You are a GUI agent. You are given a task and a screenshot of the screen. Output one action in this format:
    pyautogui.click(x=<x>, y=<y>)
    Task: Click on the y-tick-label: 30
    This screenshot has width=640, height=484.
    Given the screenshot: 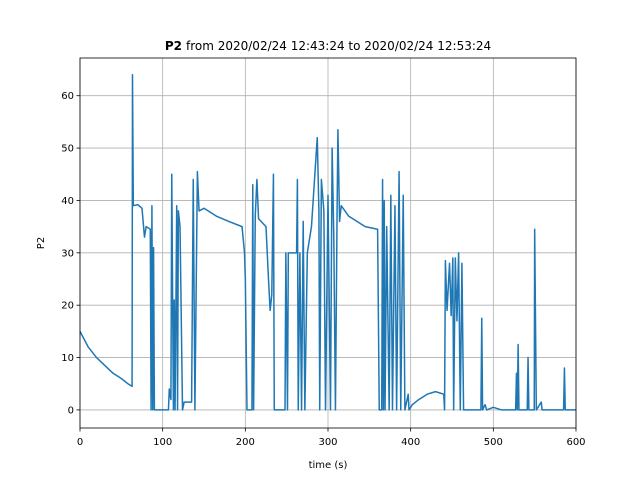 What is the action you would take?
    pyautogui.click(x=67, y=253)
    